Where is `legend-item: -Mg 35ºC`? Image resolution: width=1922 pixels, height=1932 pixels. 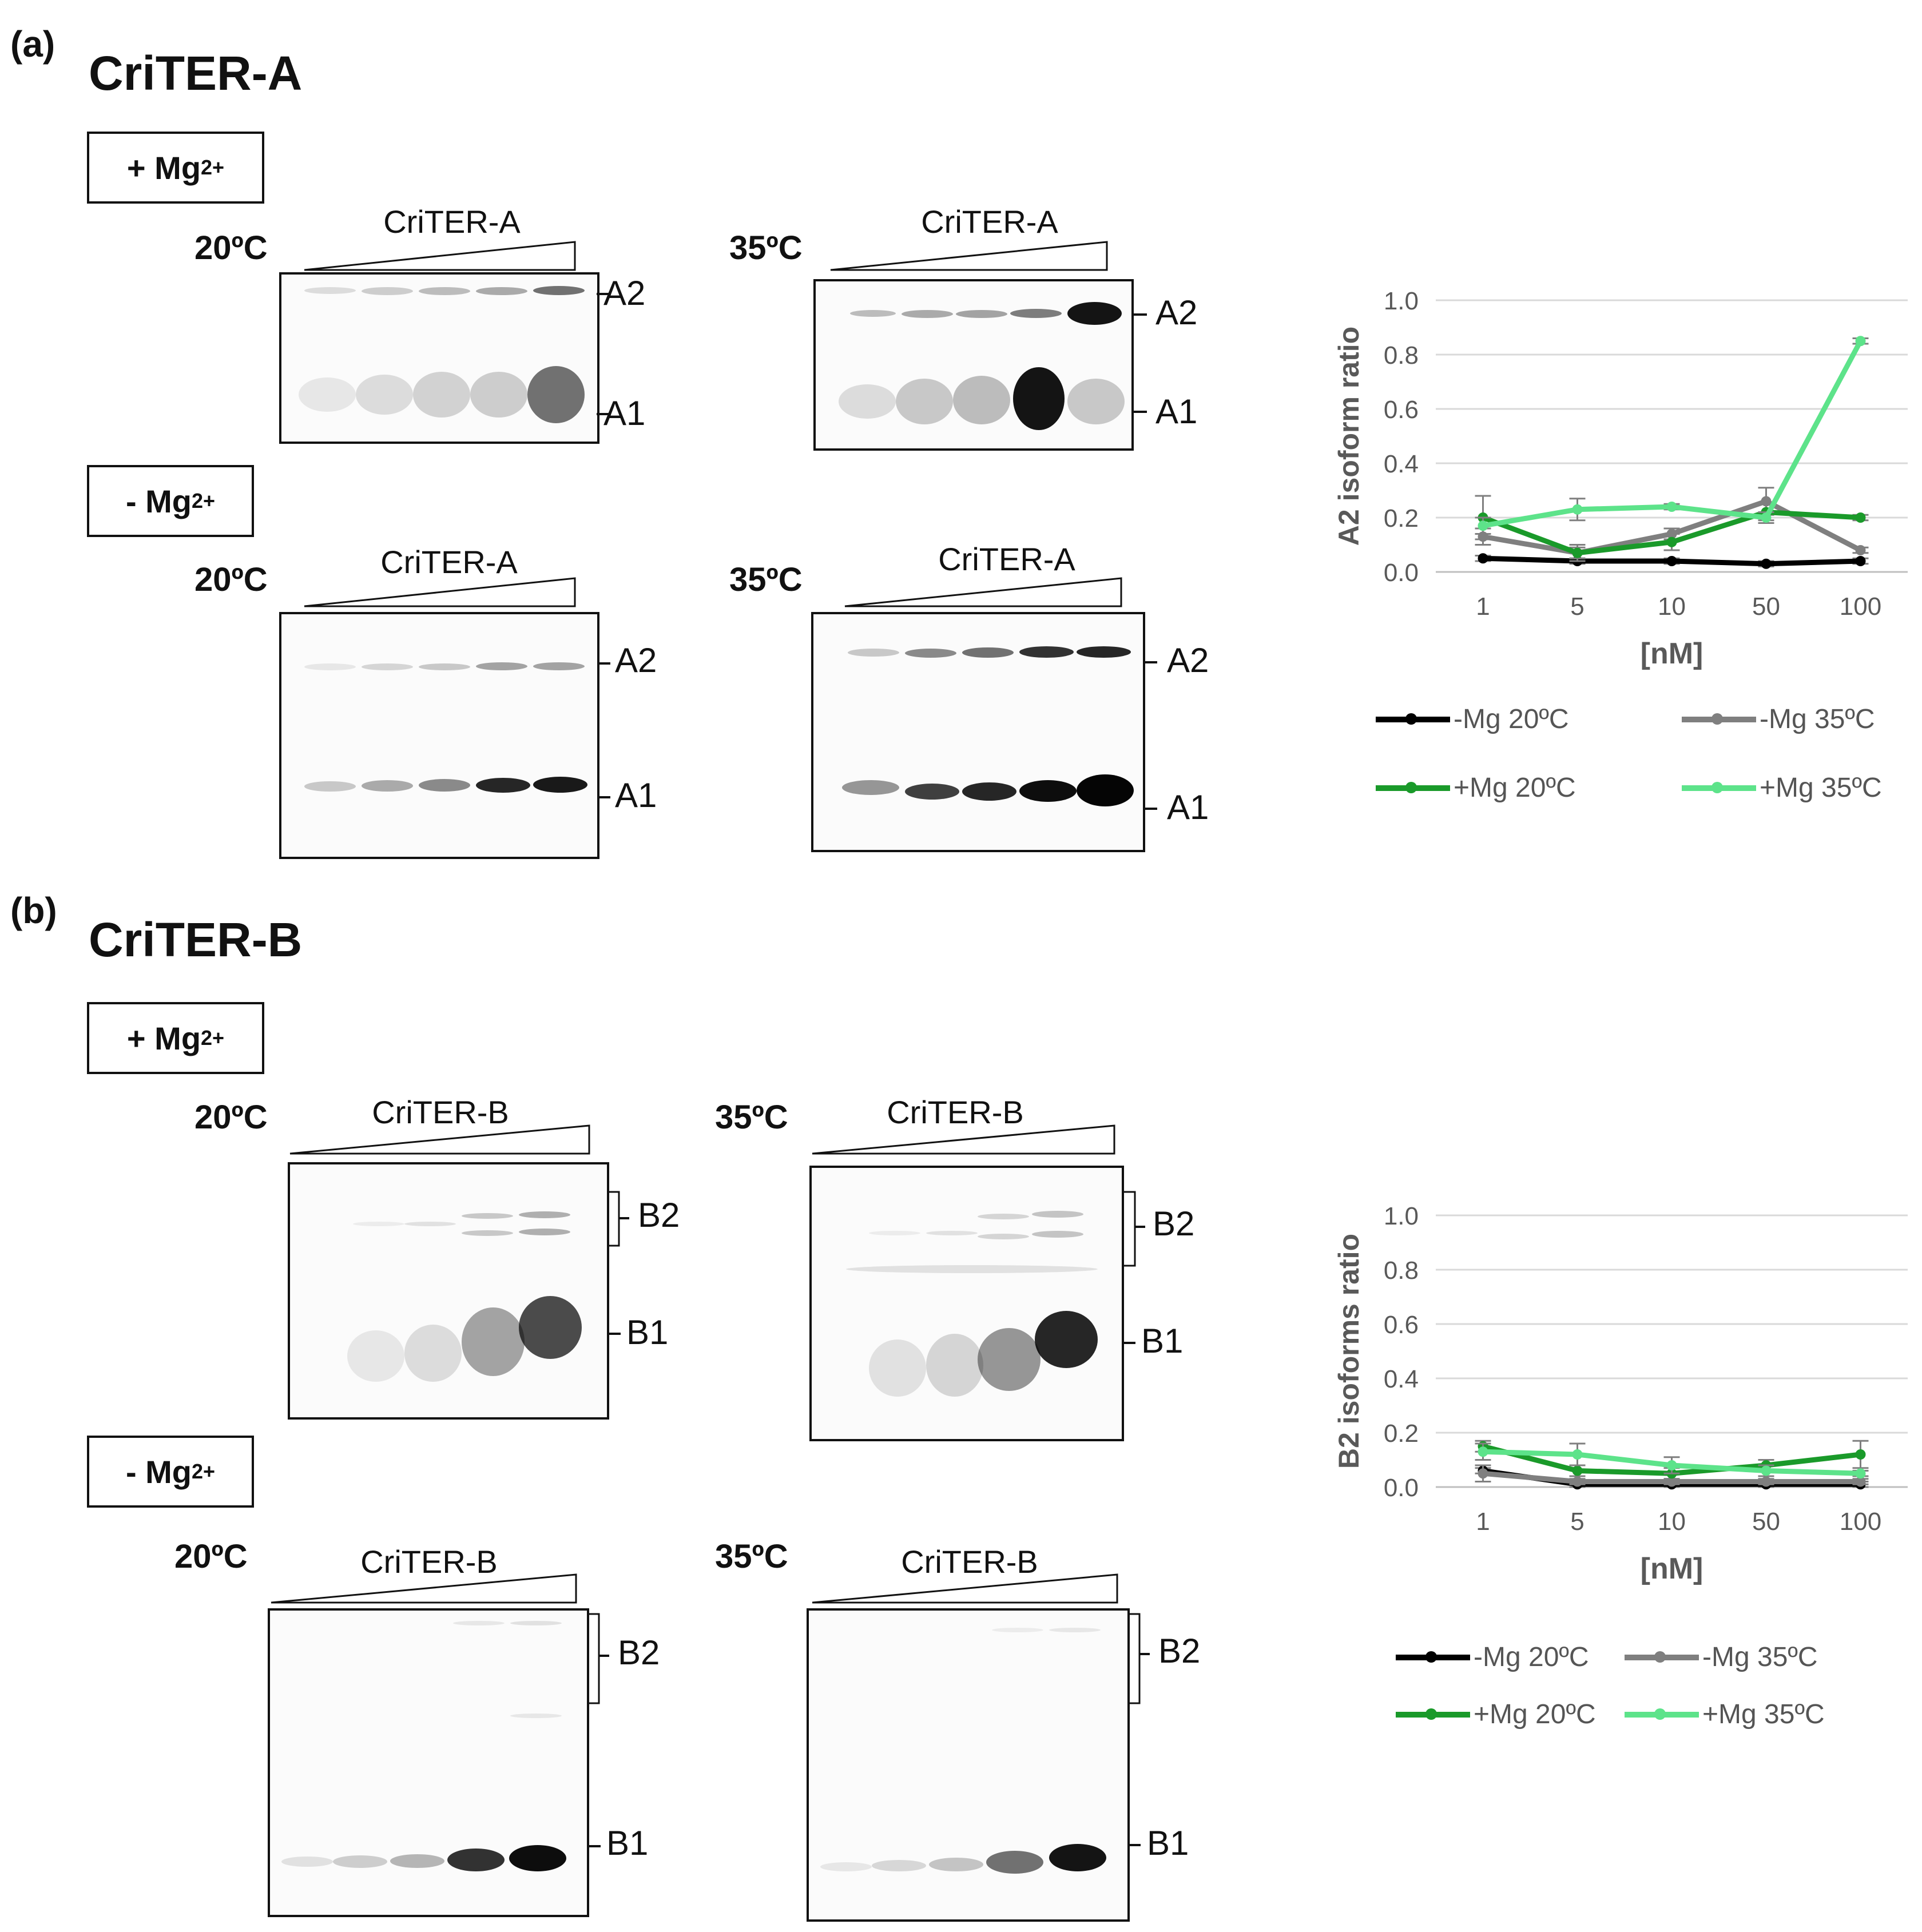
legend-item: -Mg 35ºC is located at coordinates (1778, 719).